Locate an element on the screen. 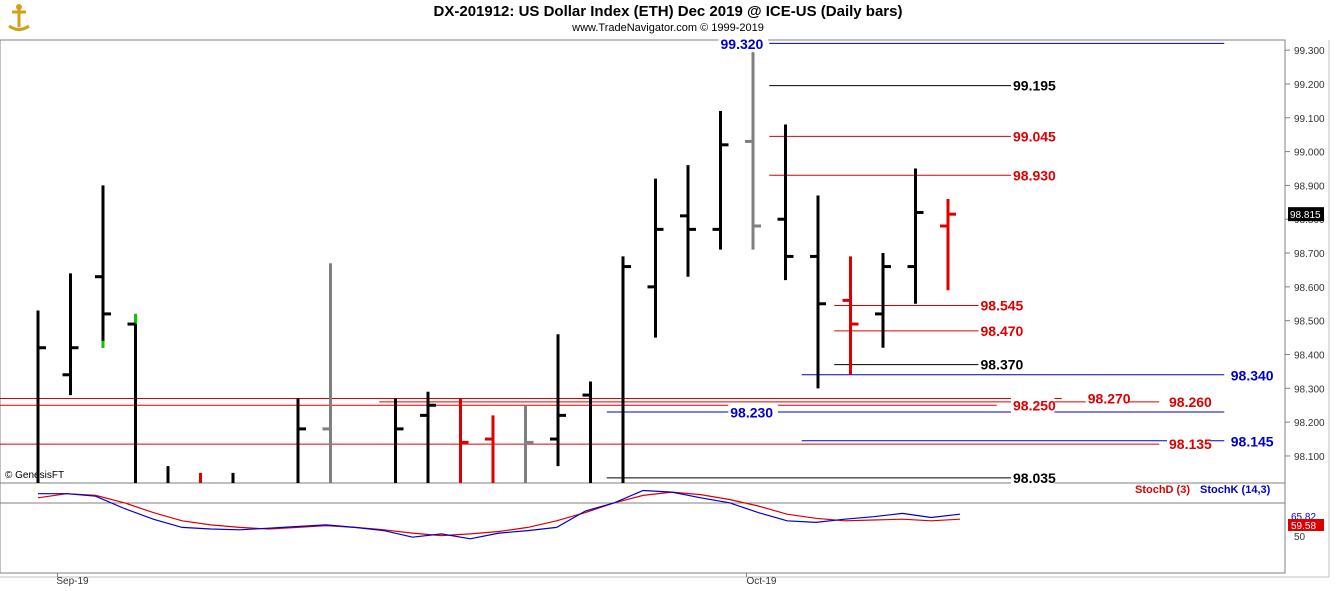 The width and height of the screenshot is (1336, 591). level-label: 98.545 is located at coordinates (1002, 306).